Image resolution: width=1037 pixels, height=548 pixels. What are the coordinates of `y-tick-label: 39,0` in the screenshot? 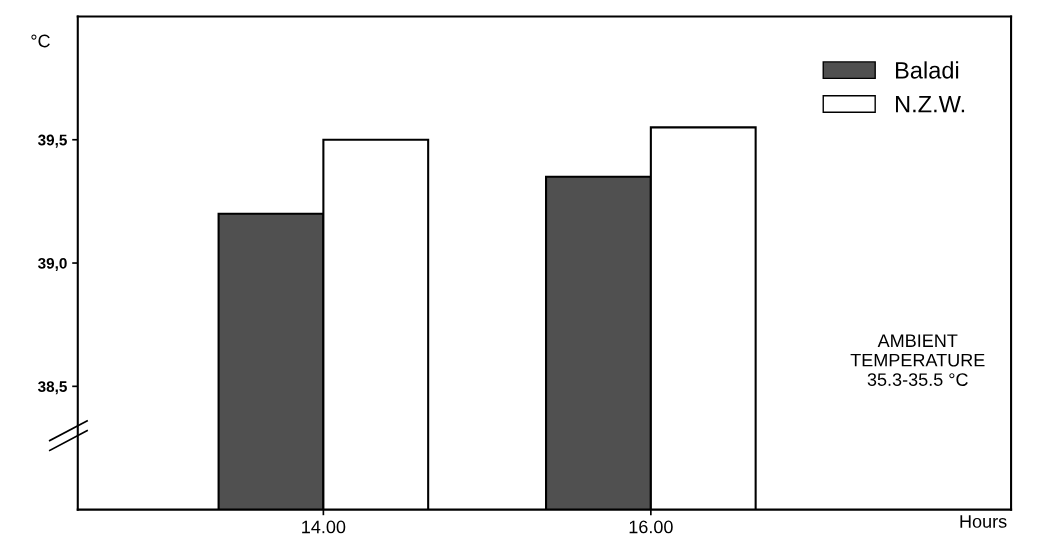 It's located at (52, 264).